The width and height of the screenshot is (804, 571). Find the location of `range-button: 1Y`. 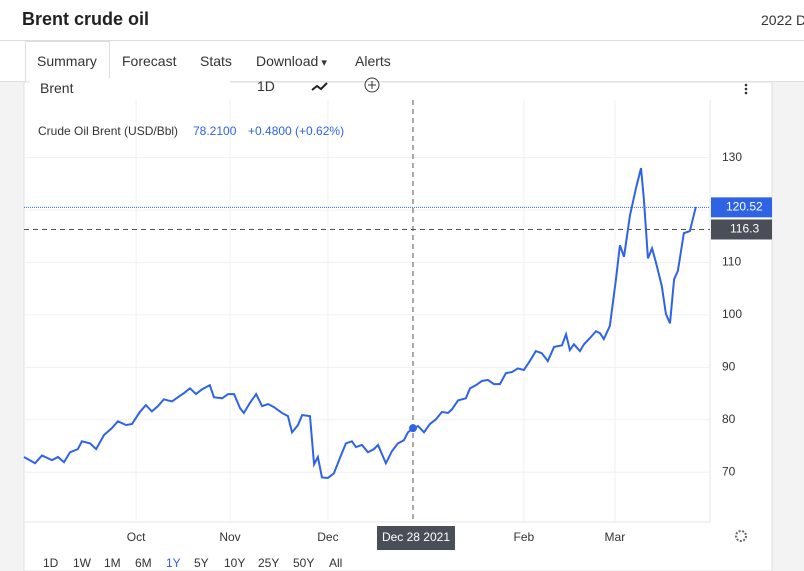

range-button: 1Y is located at coordinates (173, 563).